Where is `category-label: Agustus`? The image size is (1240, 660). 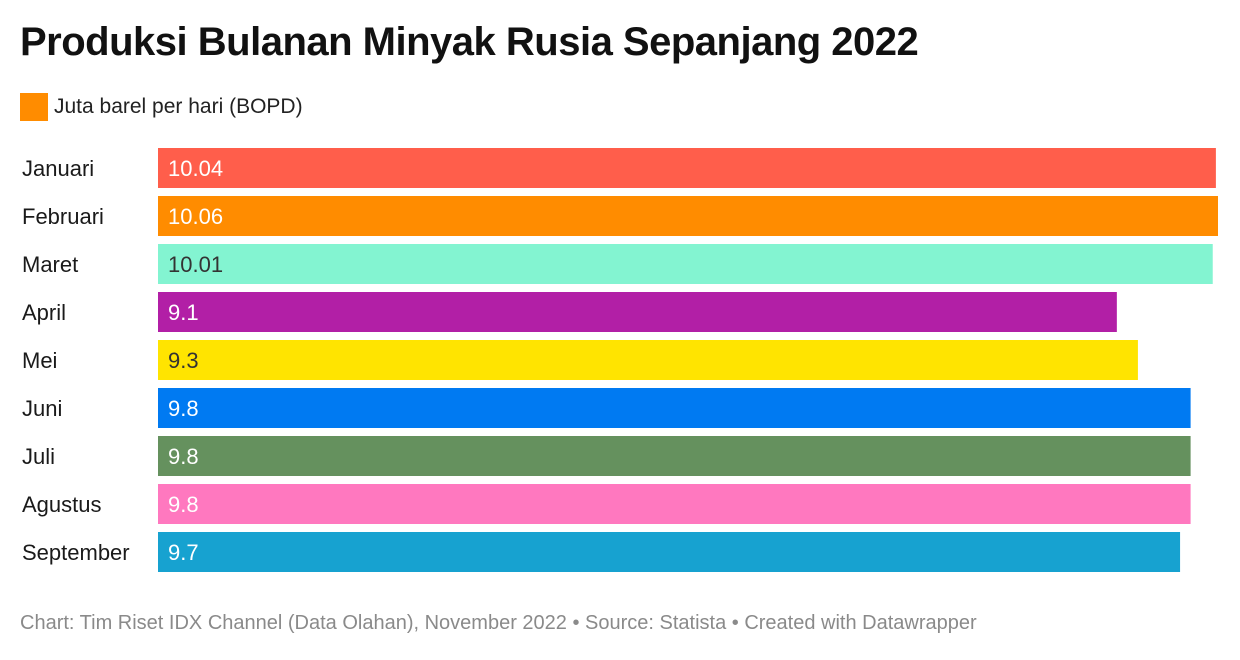
category-label: Agustus is located at coordinates (62, 504).